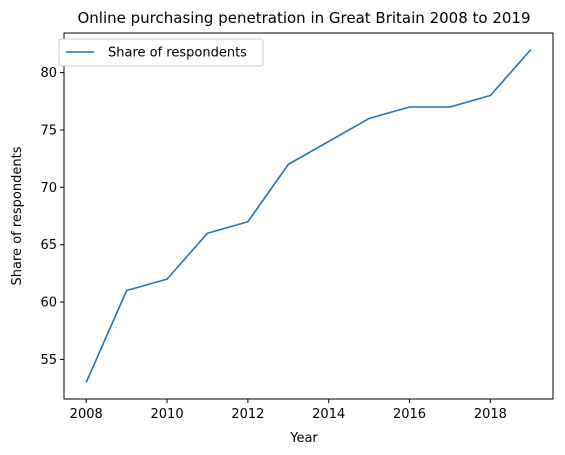  What do you see at coordinates (288, 410) in the screenshot?
I see `x-axis: 2008 2010 2012 2014 2016 2018` at bounding box center [288, 410].